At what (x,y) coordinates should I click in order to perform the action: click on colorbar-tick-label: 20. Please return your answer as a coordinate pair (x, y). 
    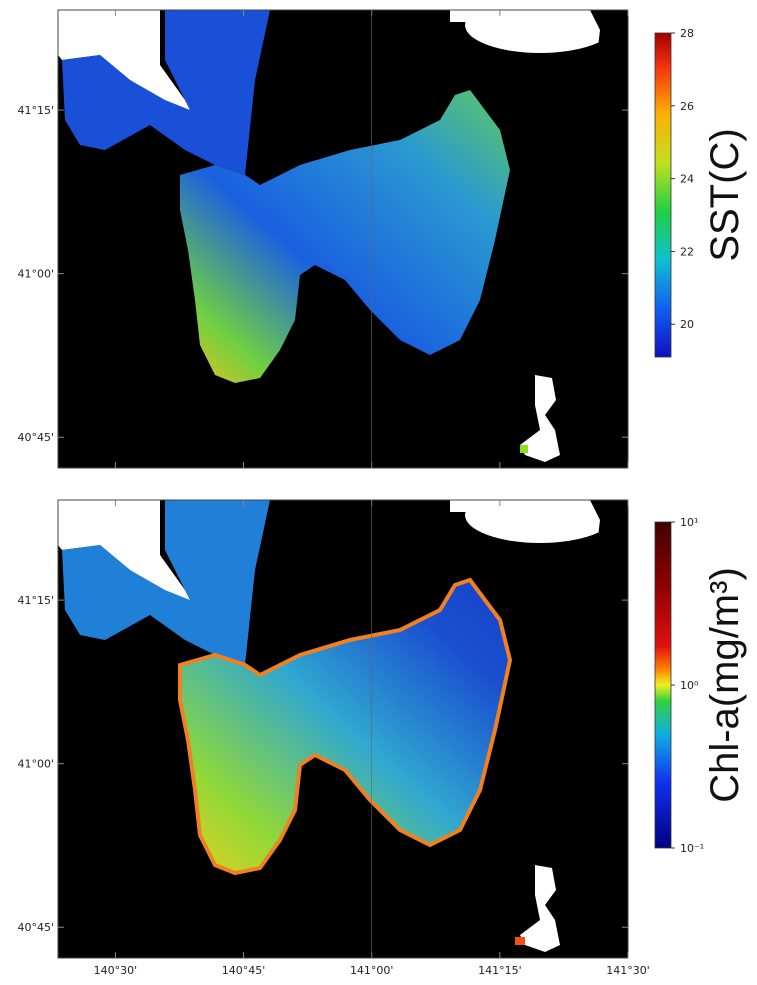
    Looking at the image, I should click on (687, 324).